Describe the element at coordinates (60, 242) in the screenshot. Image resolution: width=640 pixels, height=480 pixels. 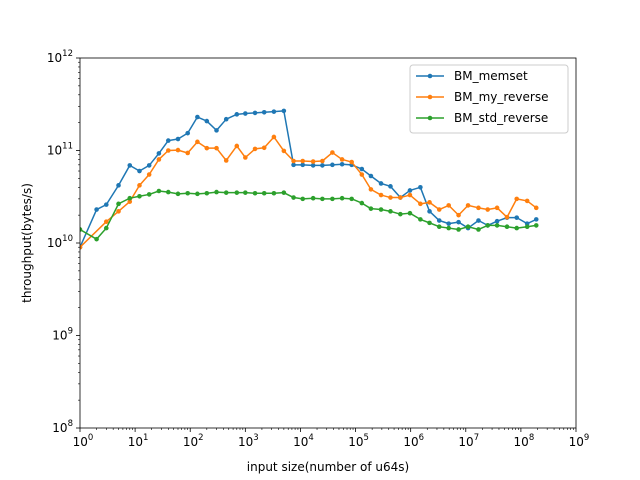
I see `y-tick-label: 1010` at that location.